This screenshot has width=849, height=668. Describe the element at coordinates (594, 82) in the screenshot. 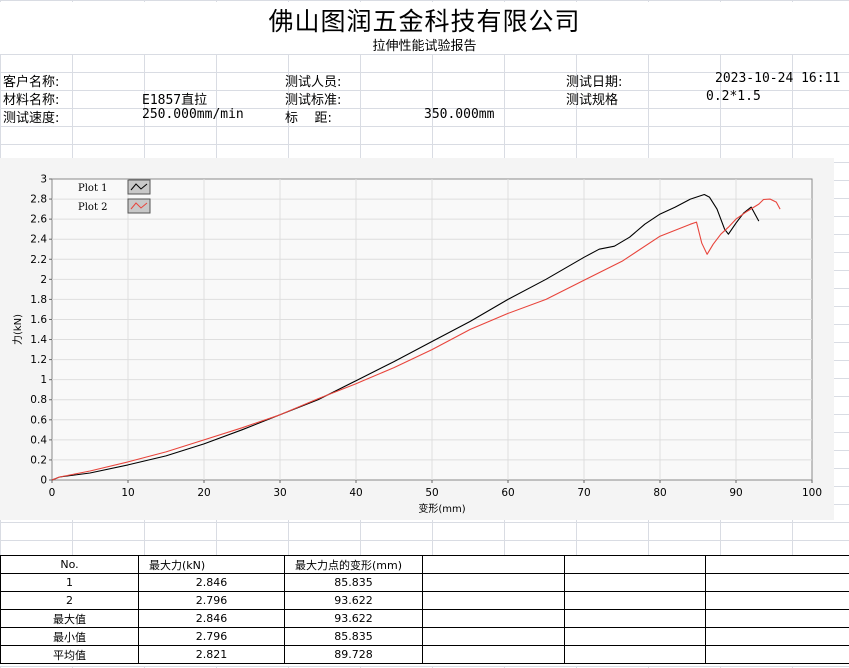

I see `date-label: 测试日期:` at that location.